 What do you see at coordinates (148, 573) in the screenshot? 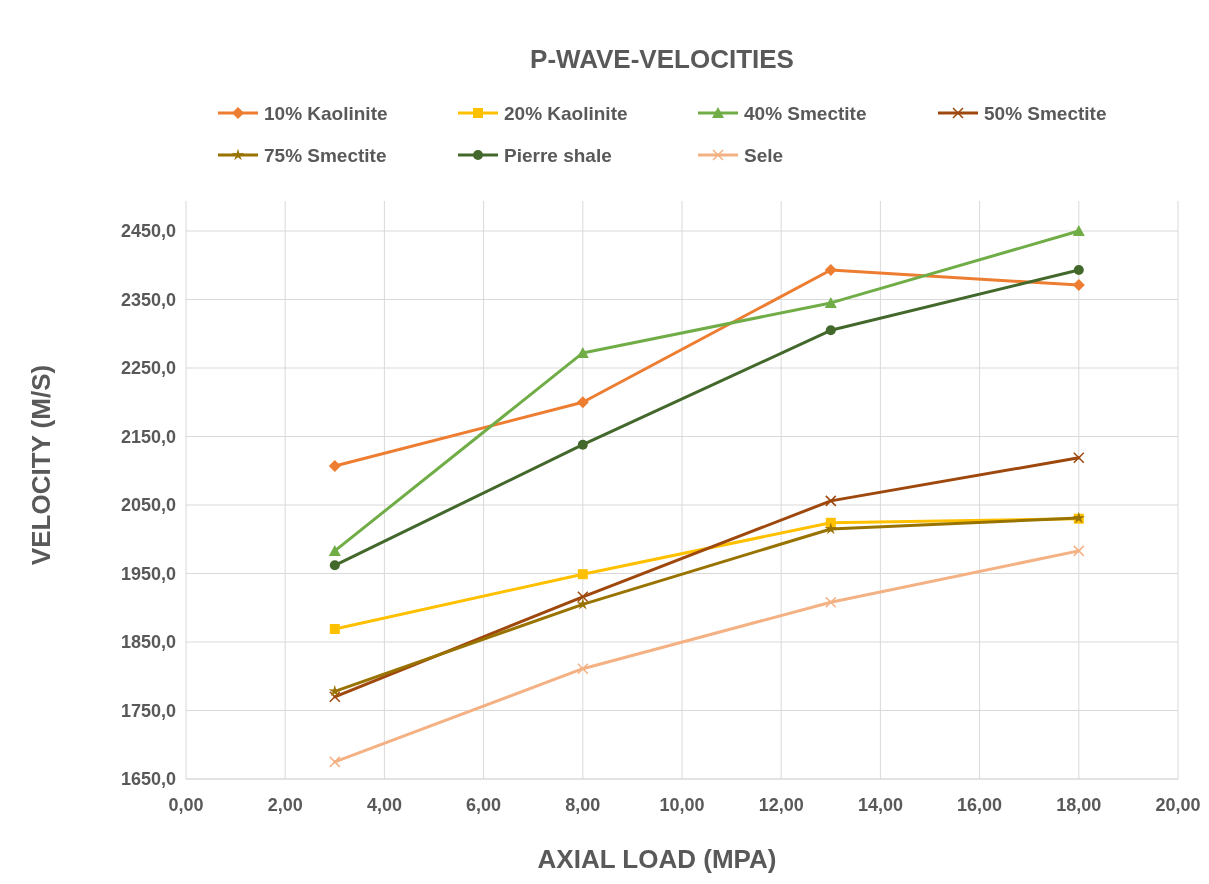
I see `y-tick-label: 1950,0` at bounding box center [148, 573].